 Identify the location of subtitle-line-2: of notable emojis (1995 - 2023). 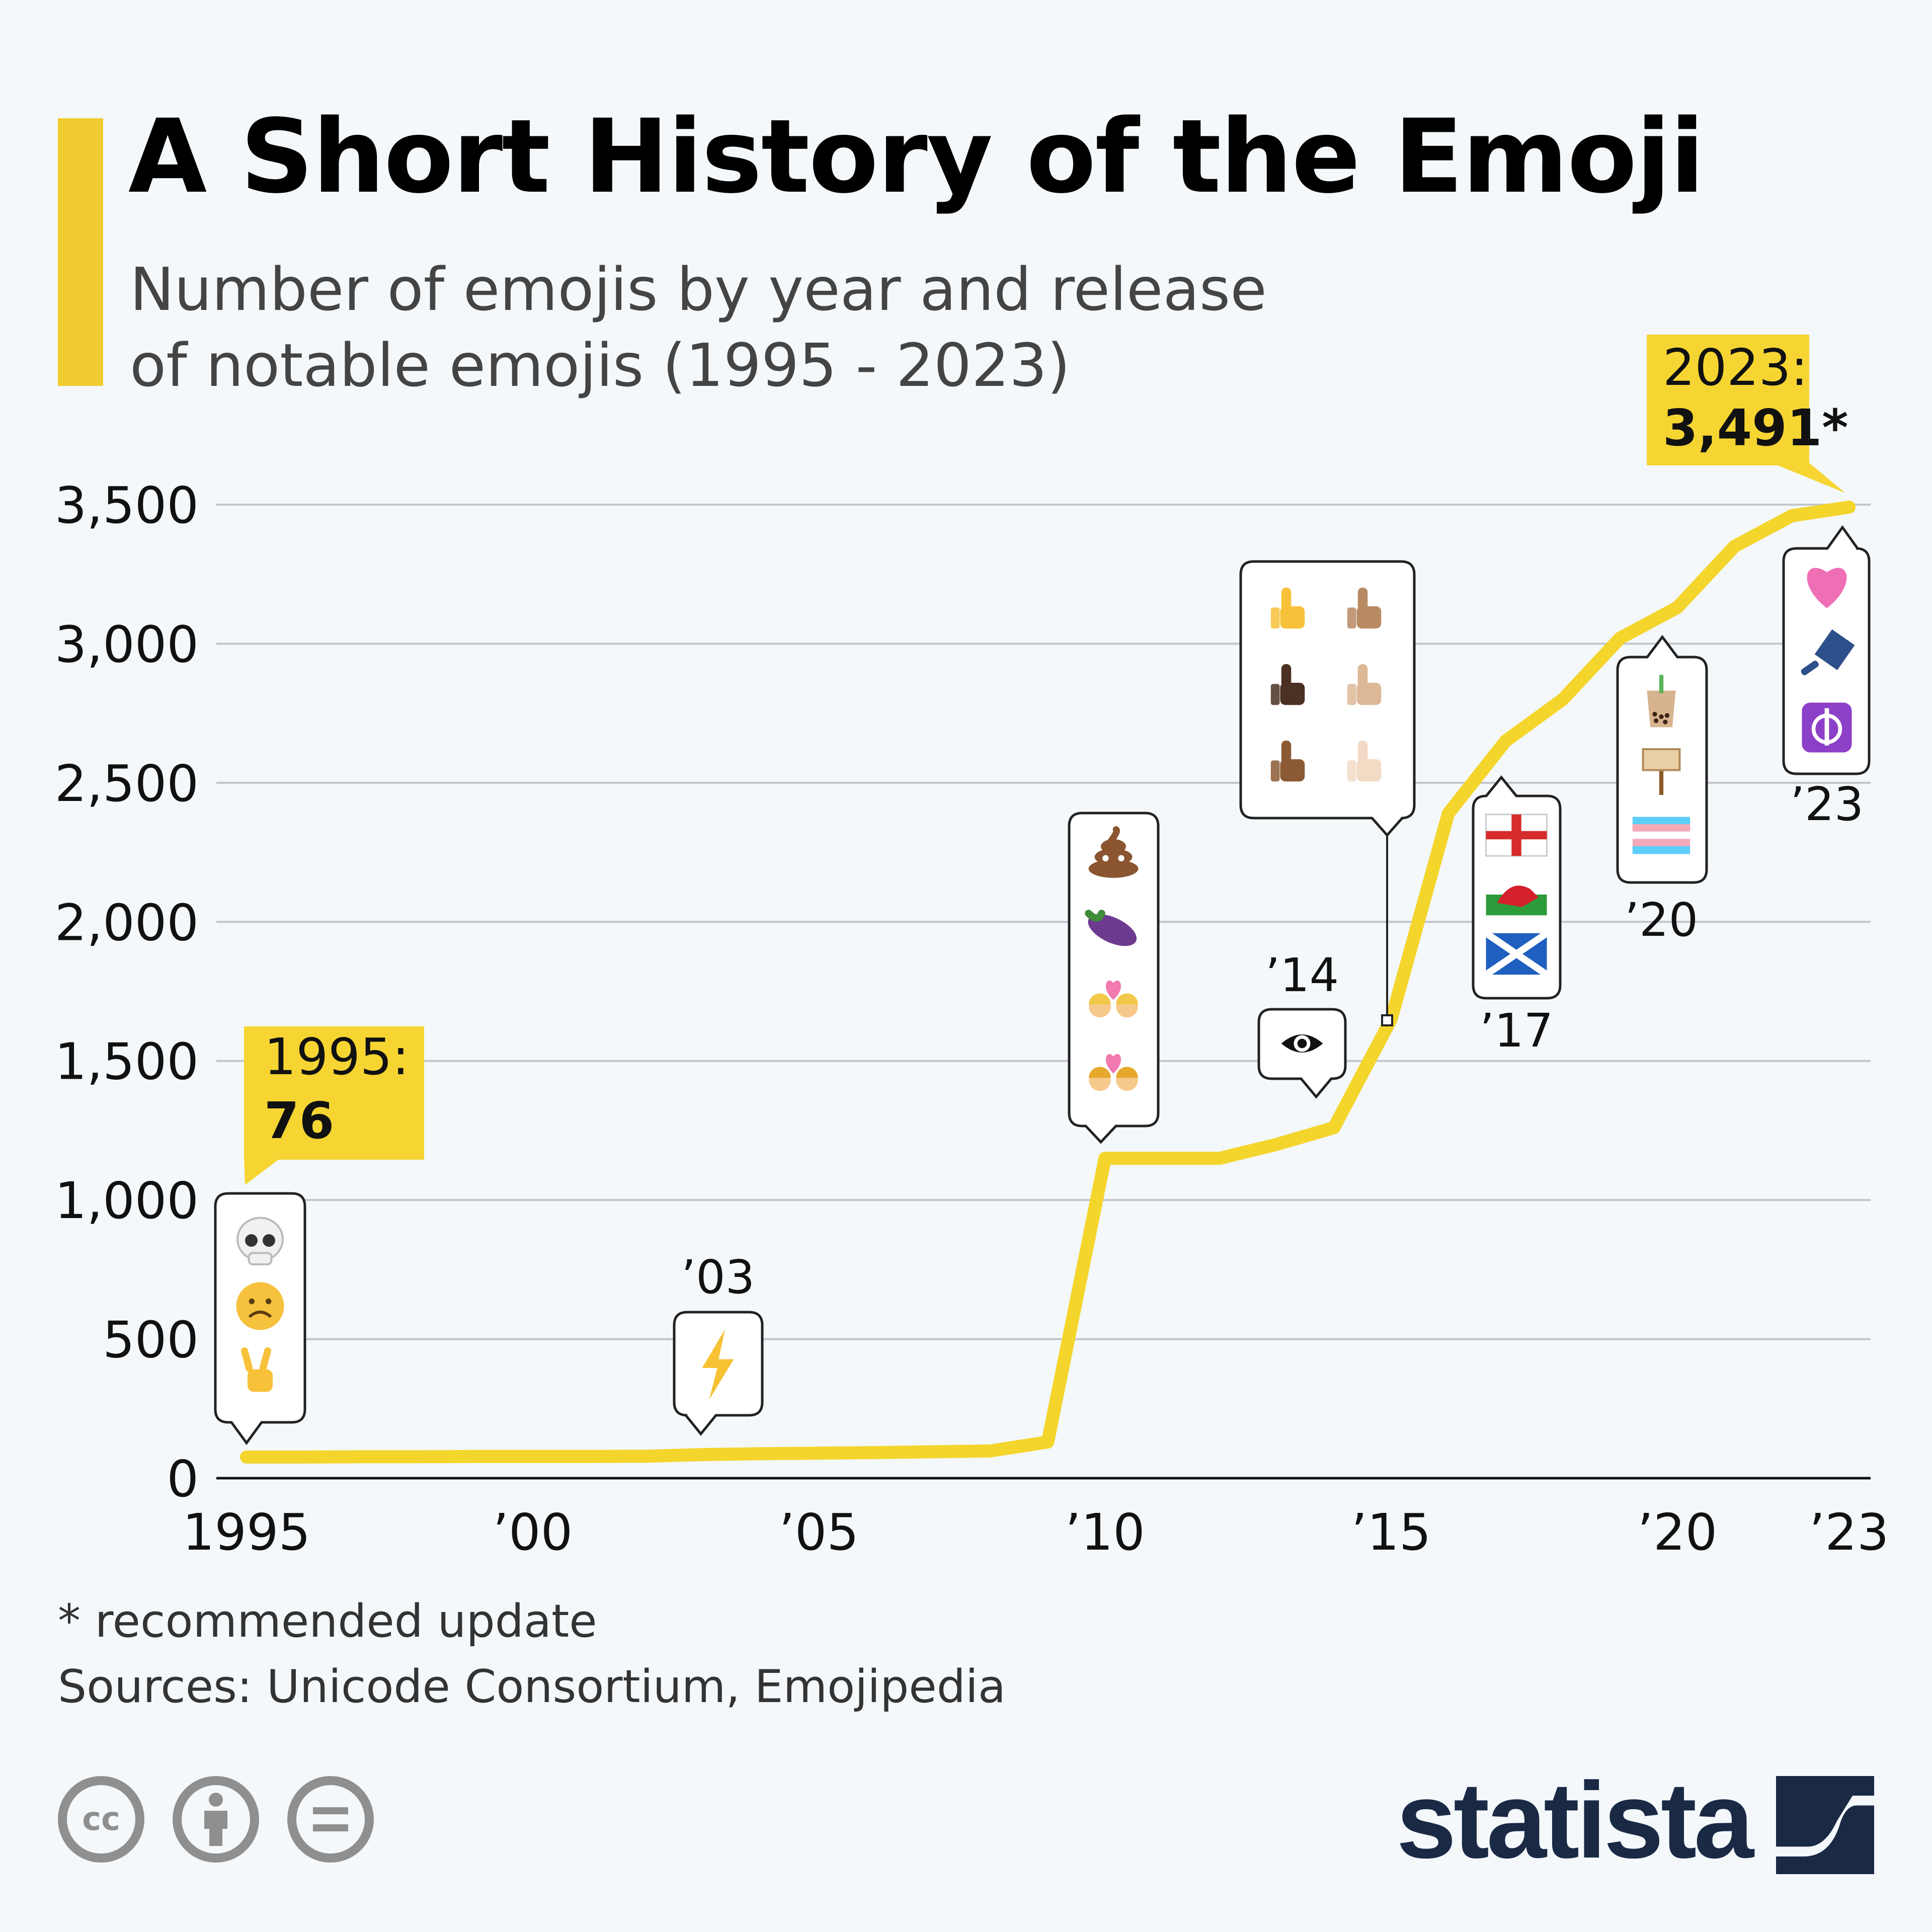
(601, 366).